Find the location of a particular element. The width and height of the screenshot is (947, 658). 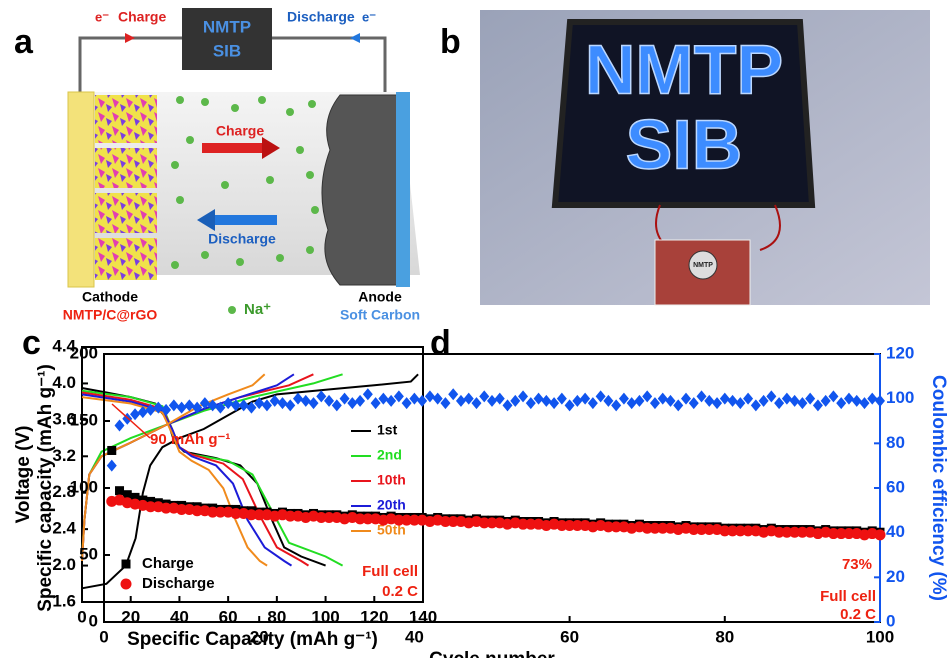

crystal is located at coordinates (126, 119).